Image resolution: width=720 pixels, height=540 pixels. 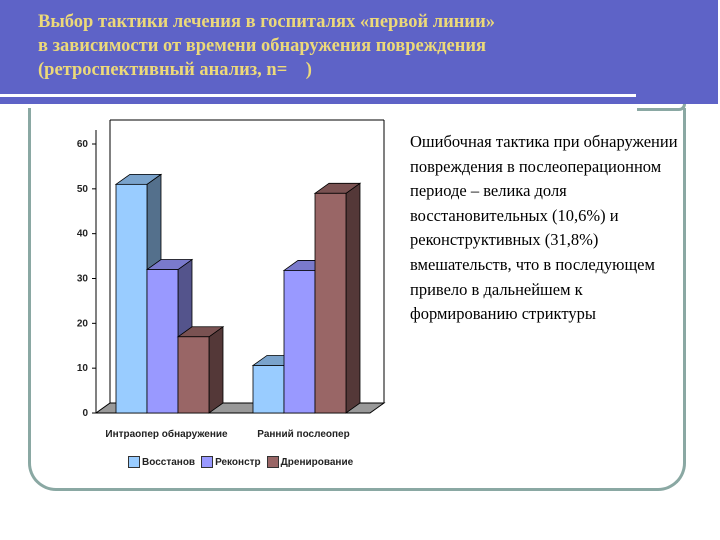 I want to click on legend-label: Восстанов, so click(x=169, y=462).